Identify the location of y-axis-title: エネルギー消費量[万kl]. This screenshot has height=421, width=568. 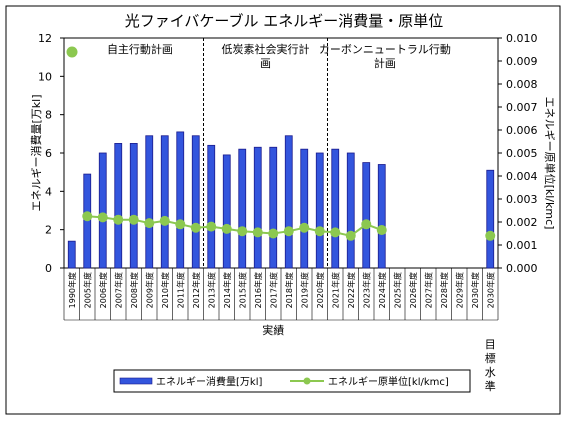
(36, 152).